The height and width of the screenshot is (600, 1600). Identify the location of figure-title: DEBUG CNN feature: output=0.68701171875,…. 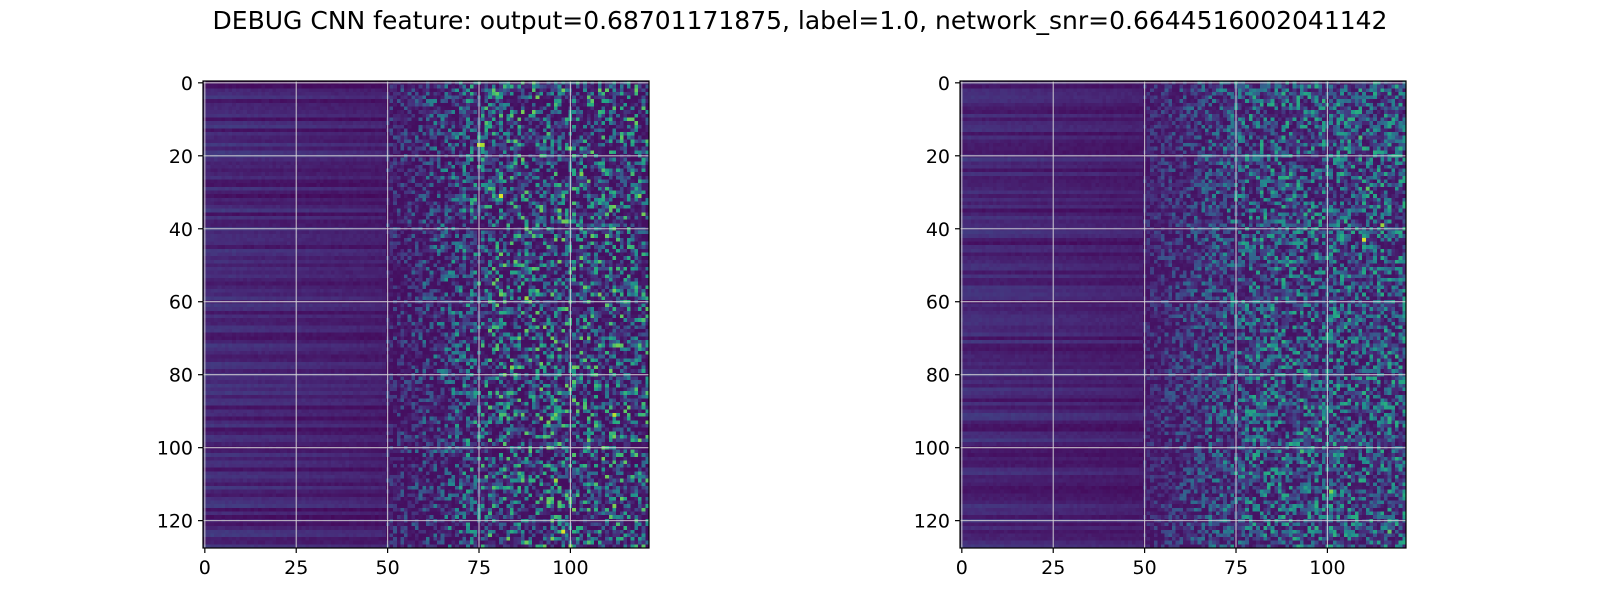
(800, 20).